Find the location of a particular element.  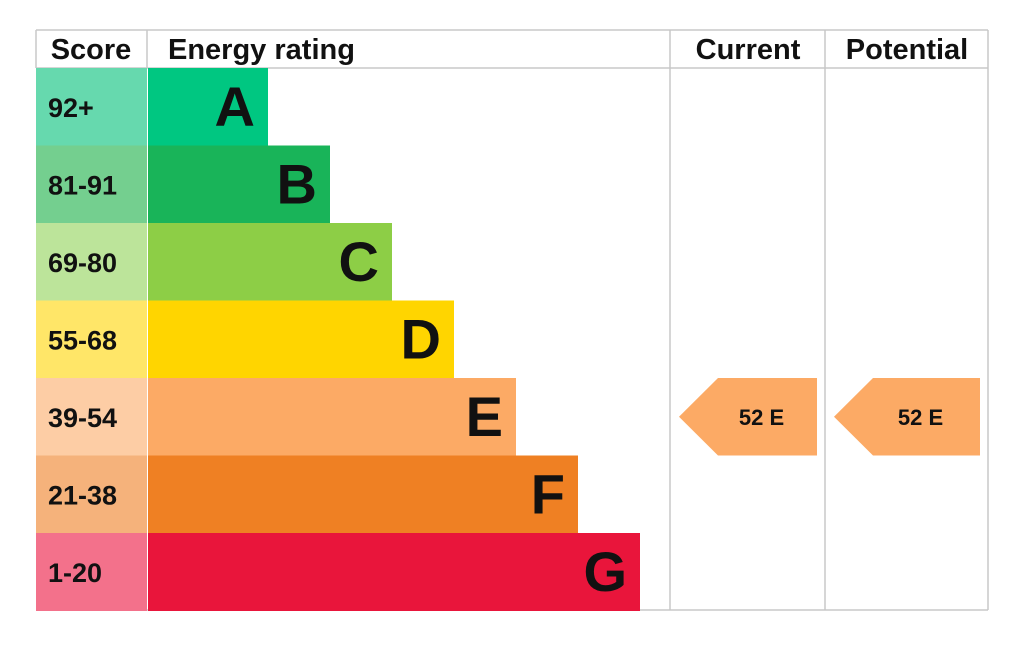

score-cell-f is located at coordinates (91, 494).